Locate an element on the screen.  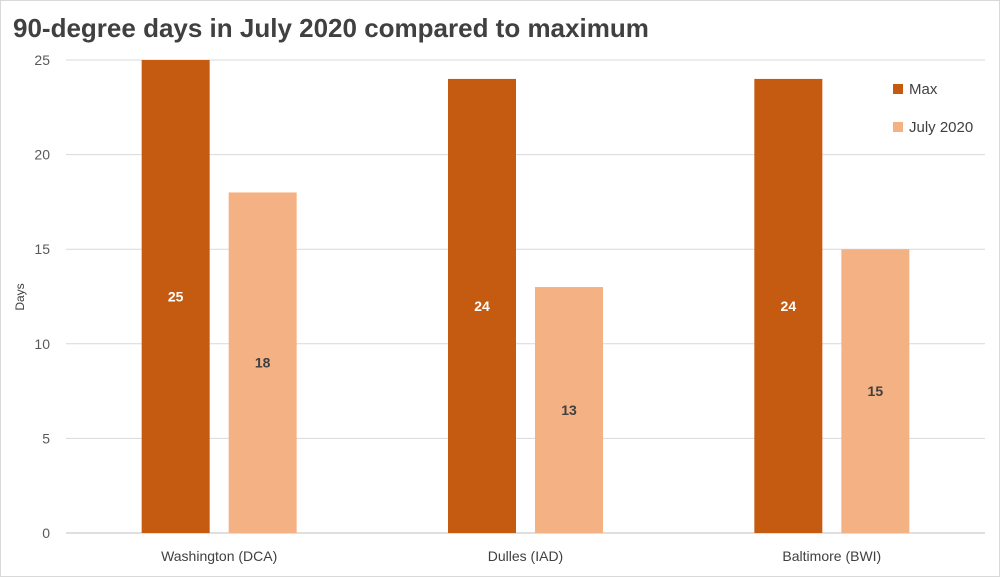
x-category-label: Washington (DCA) is located at coordinates (219, 556).